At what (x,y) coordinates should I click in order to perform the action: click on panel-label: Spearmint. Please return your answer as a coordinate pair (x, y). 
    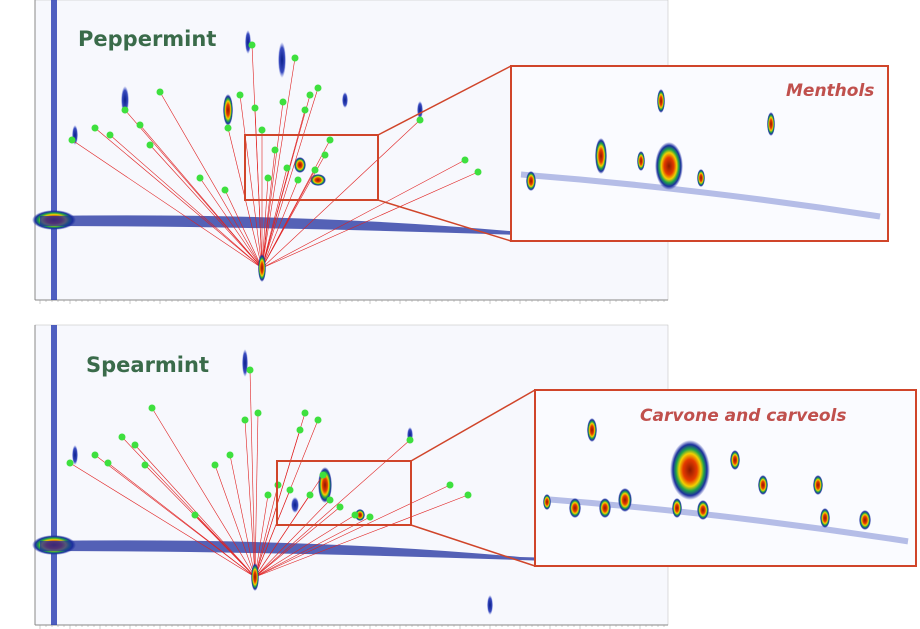
    Looking at the image, I should click on (147, 365).